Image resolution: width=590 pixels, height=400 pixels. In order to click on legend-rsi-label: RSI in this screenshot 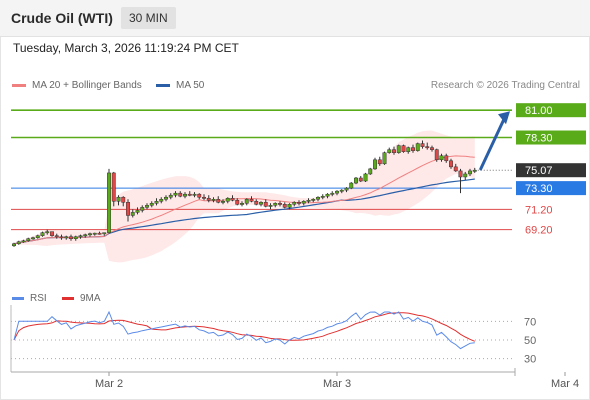, I will do `click(38, 298)`.